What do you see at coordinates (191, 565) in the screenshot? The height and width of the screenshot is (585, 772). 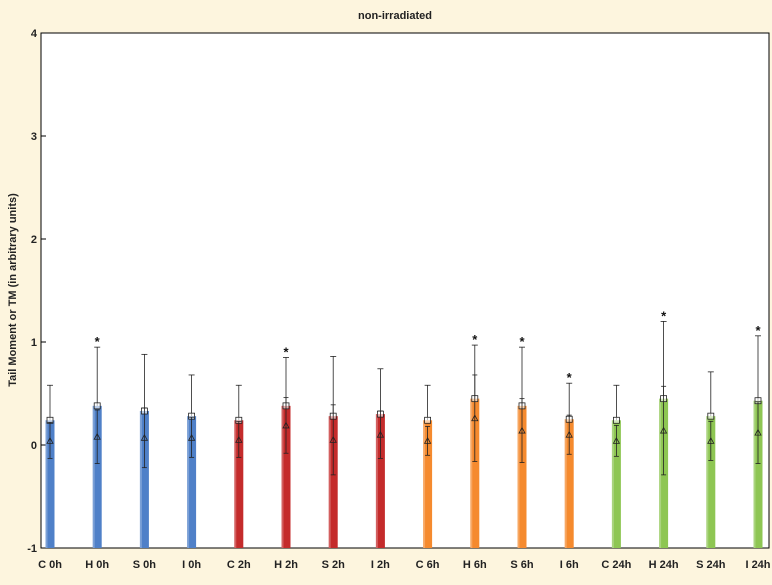 I see `x-tick-label: I 0h` at bounding box center [191, 565].